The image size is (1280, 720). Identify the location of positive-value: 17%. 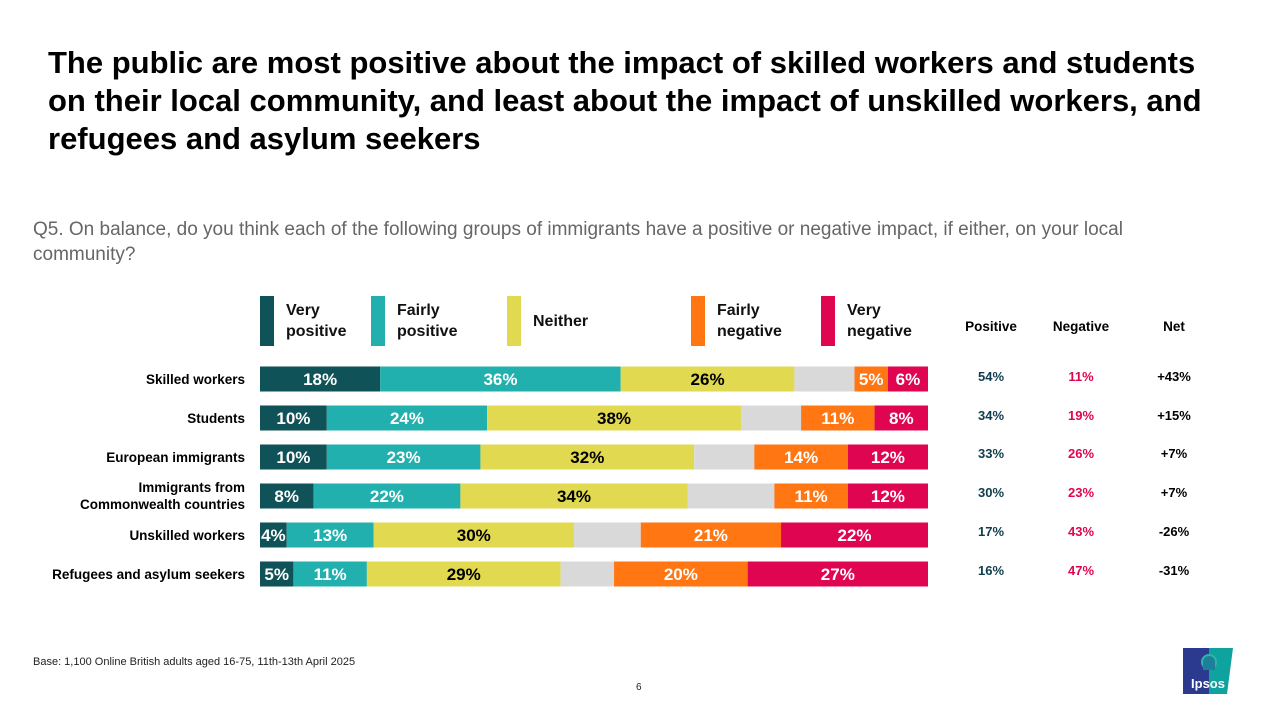
(991, 531).